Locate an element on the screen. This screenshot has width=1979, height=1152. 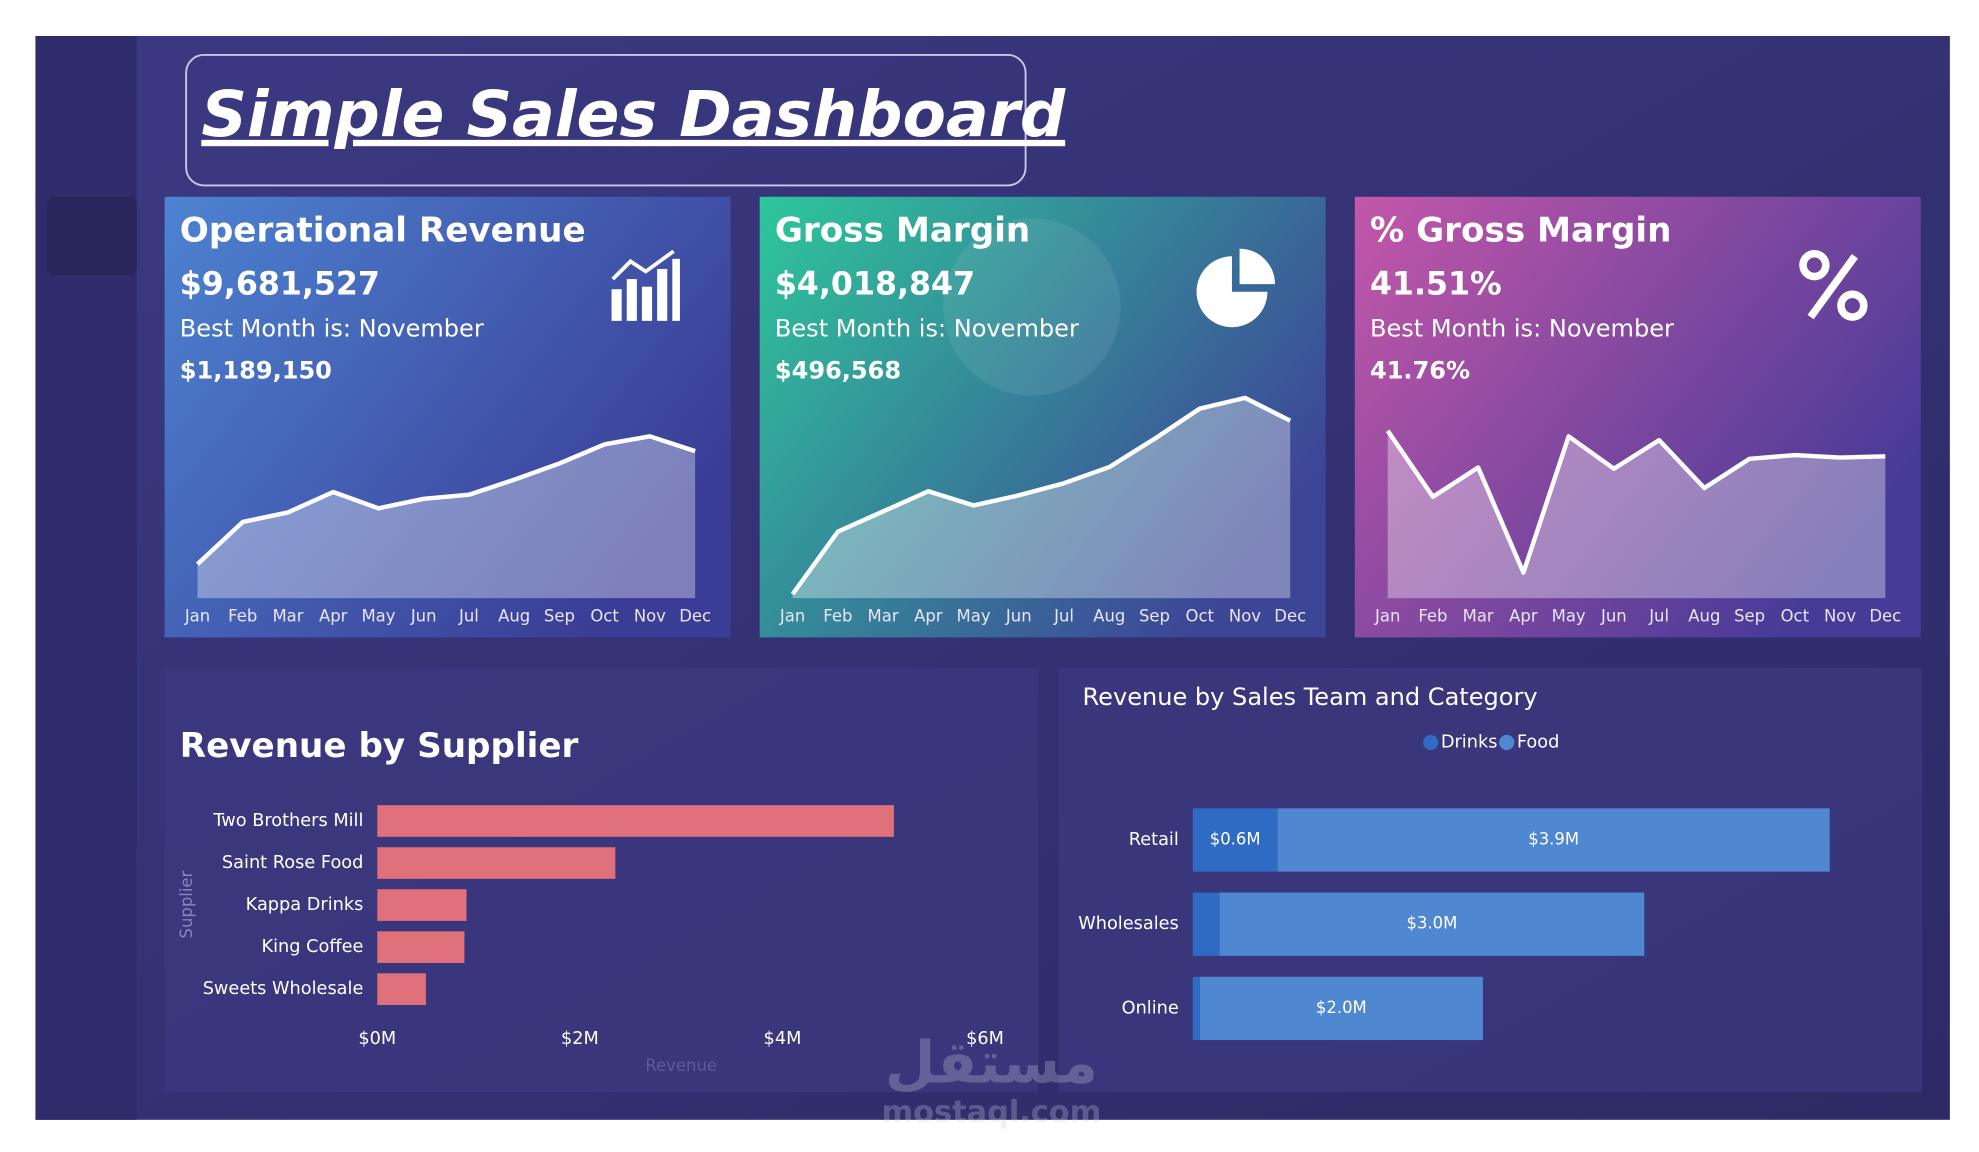
y-tick-label: Online is located at coordinates (1150, 1008).